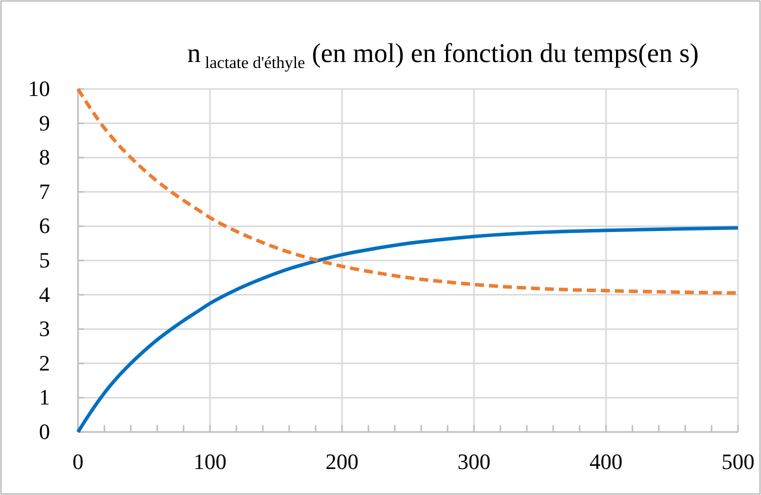 The image size is (761, 495). I want to click on y-tick-label: 6, so click(44, 225).